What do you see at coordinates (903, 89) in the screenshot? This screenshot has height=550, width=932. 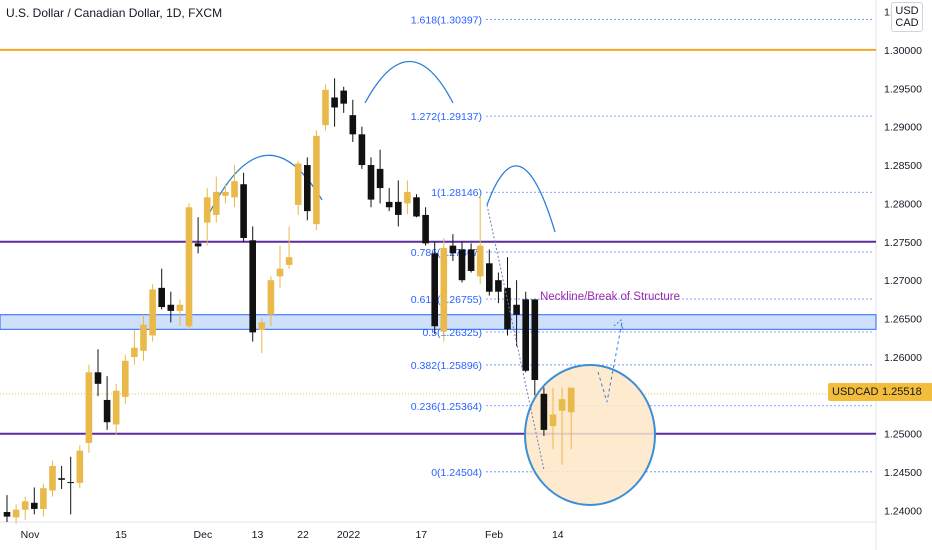 I see `price-axis-tick-label: 1.29500` at bounding box center [903, 89].